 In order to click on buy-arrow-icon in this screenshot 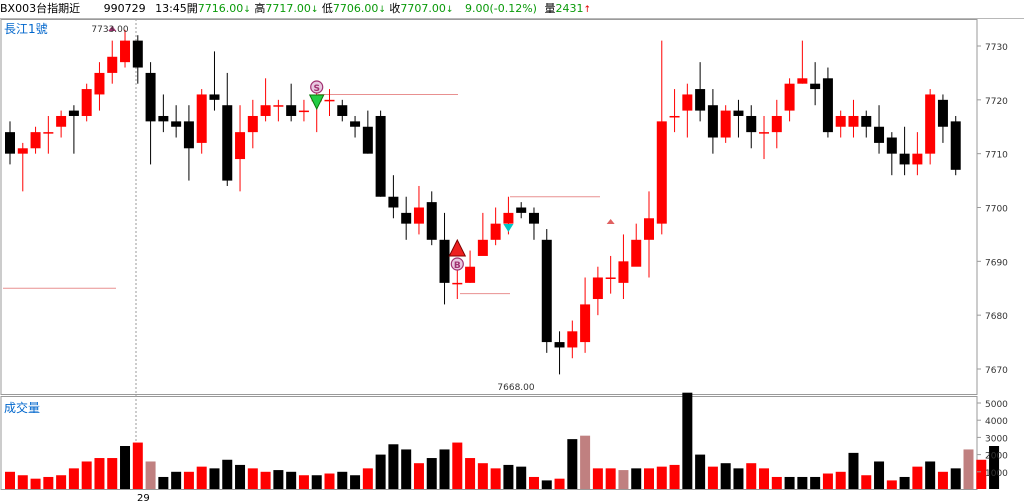, I will do `click(457, 247)`.